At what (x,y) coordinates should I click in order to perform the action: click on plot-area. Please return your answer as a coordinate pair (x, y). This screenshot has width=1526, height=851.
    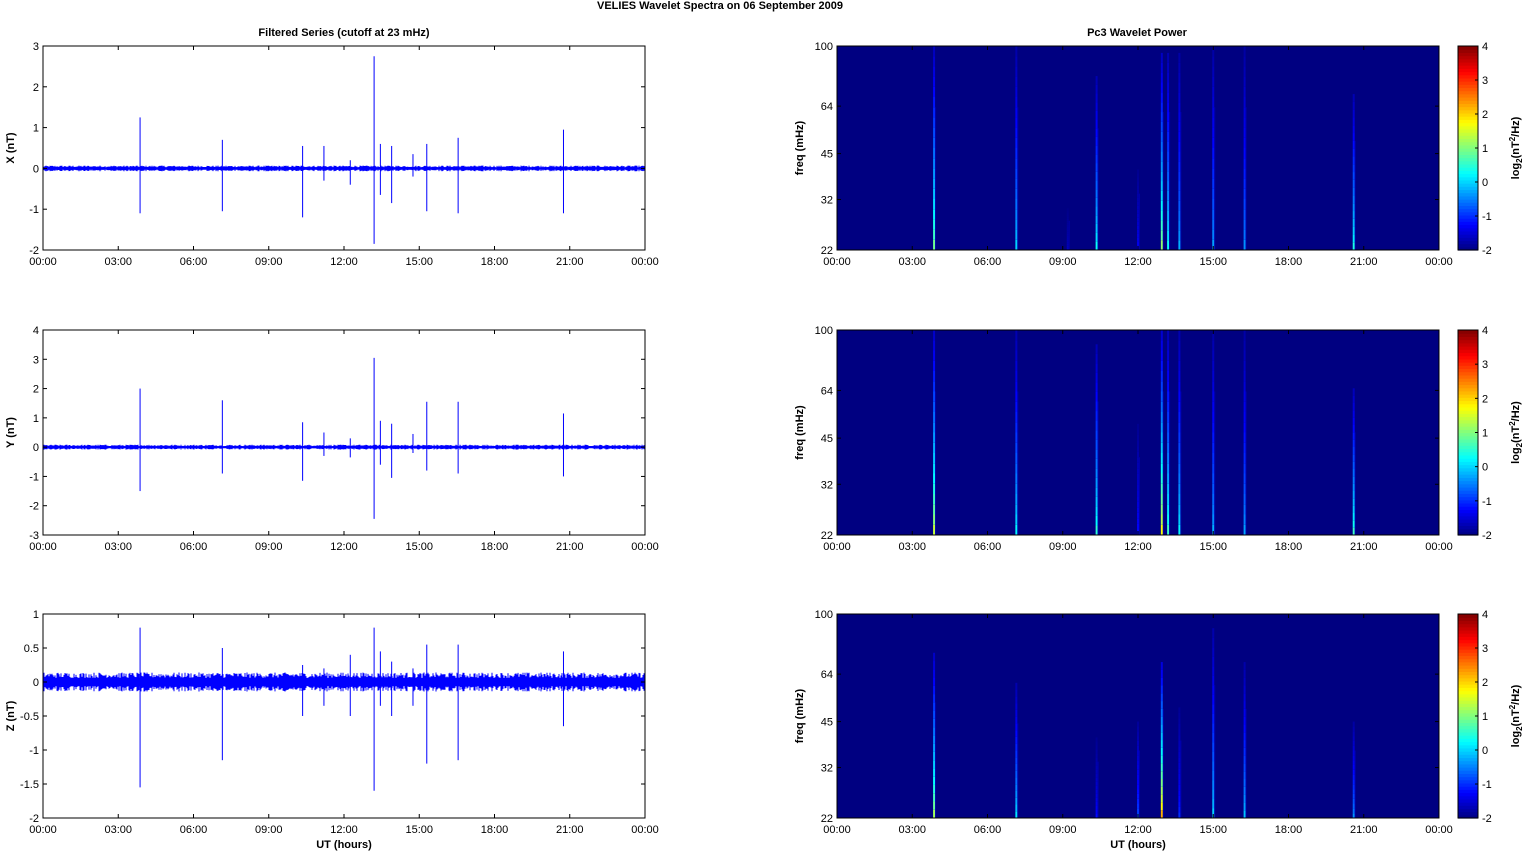
    Looking at the image, I should click on (344, 148).